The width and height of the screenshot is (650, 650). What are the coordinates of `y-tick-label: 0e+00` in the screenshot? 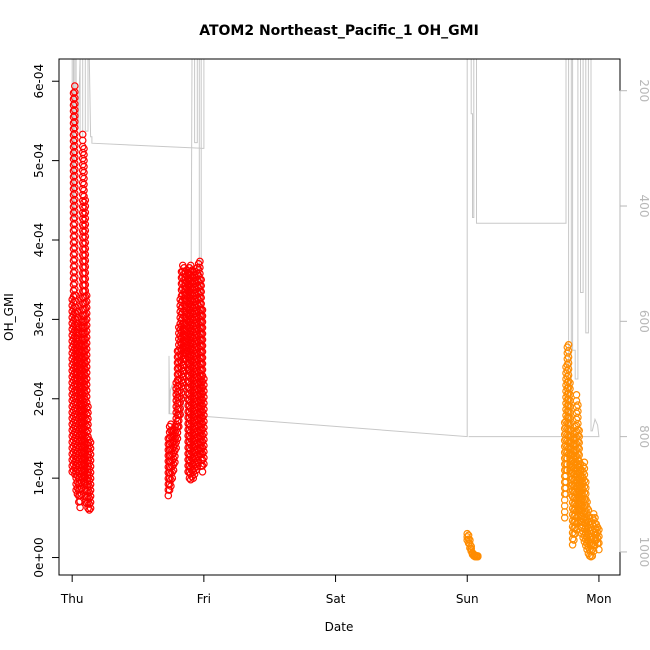 It's located at (39, 557).